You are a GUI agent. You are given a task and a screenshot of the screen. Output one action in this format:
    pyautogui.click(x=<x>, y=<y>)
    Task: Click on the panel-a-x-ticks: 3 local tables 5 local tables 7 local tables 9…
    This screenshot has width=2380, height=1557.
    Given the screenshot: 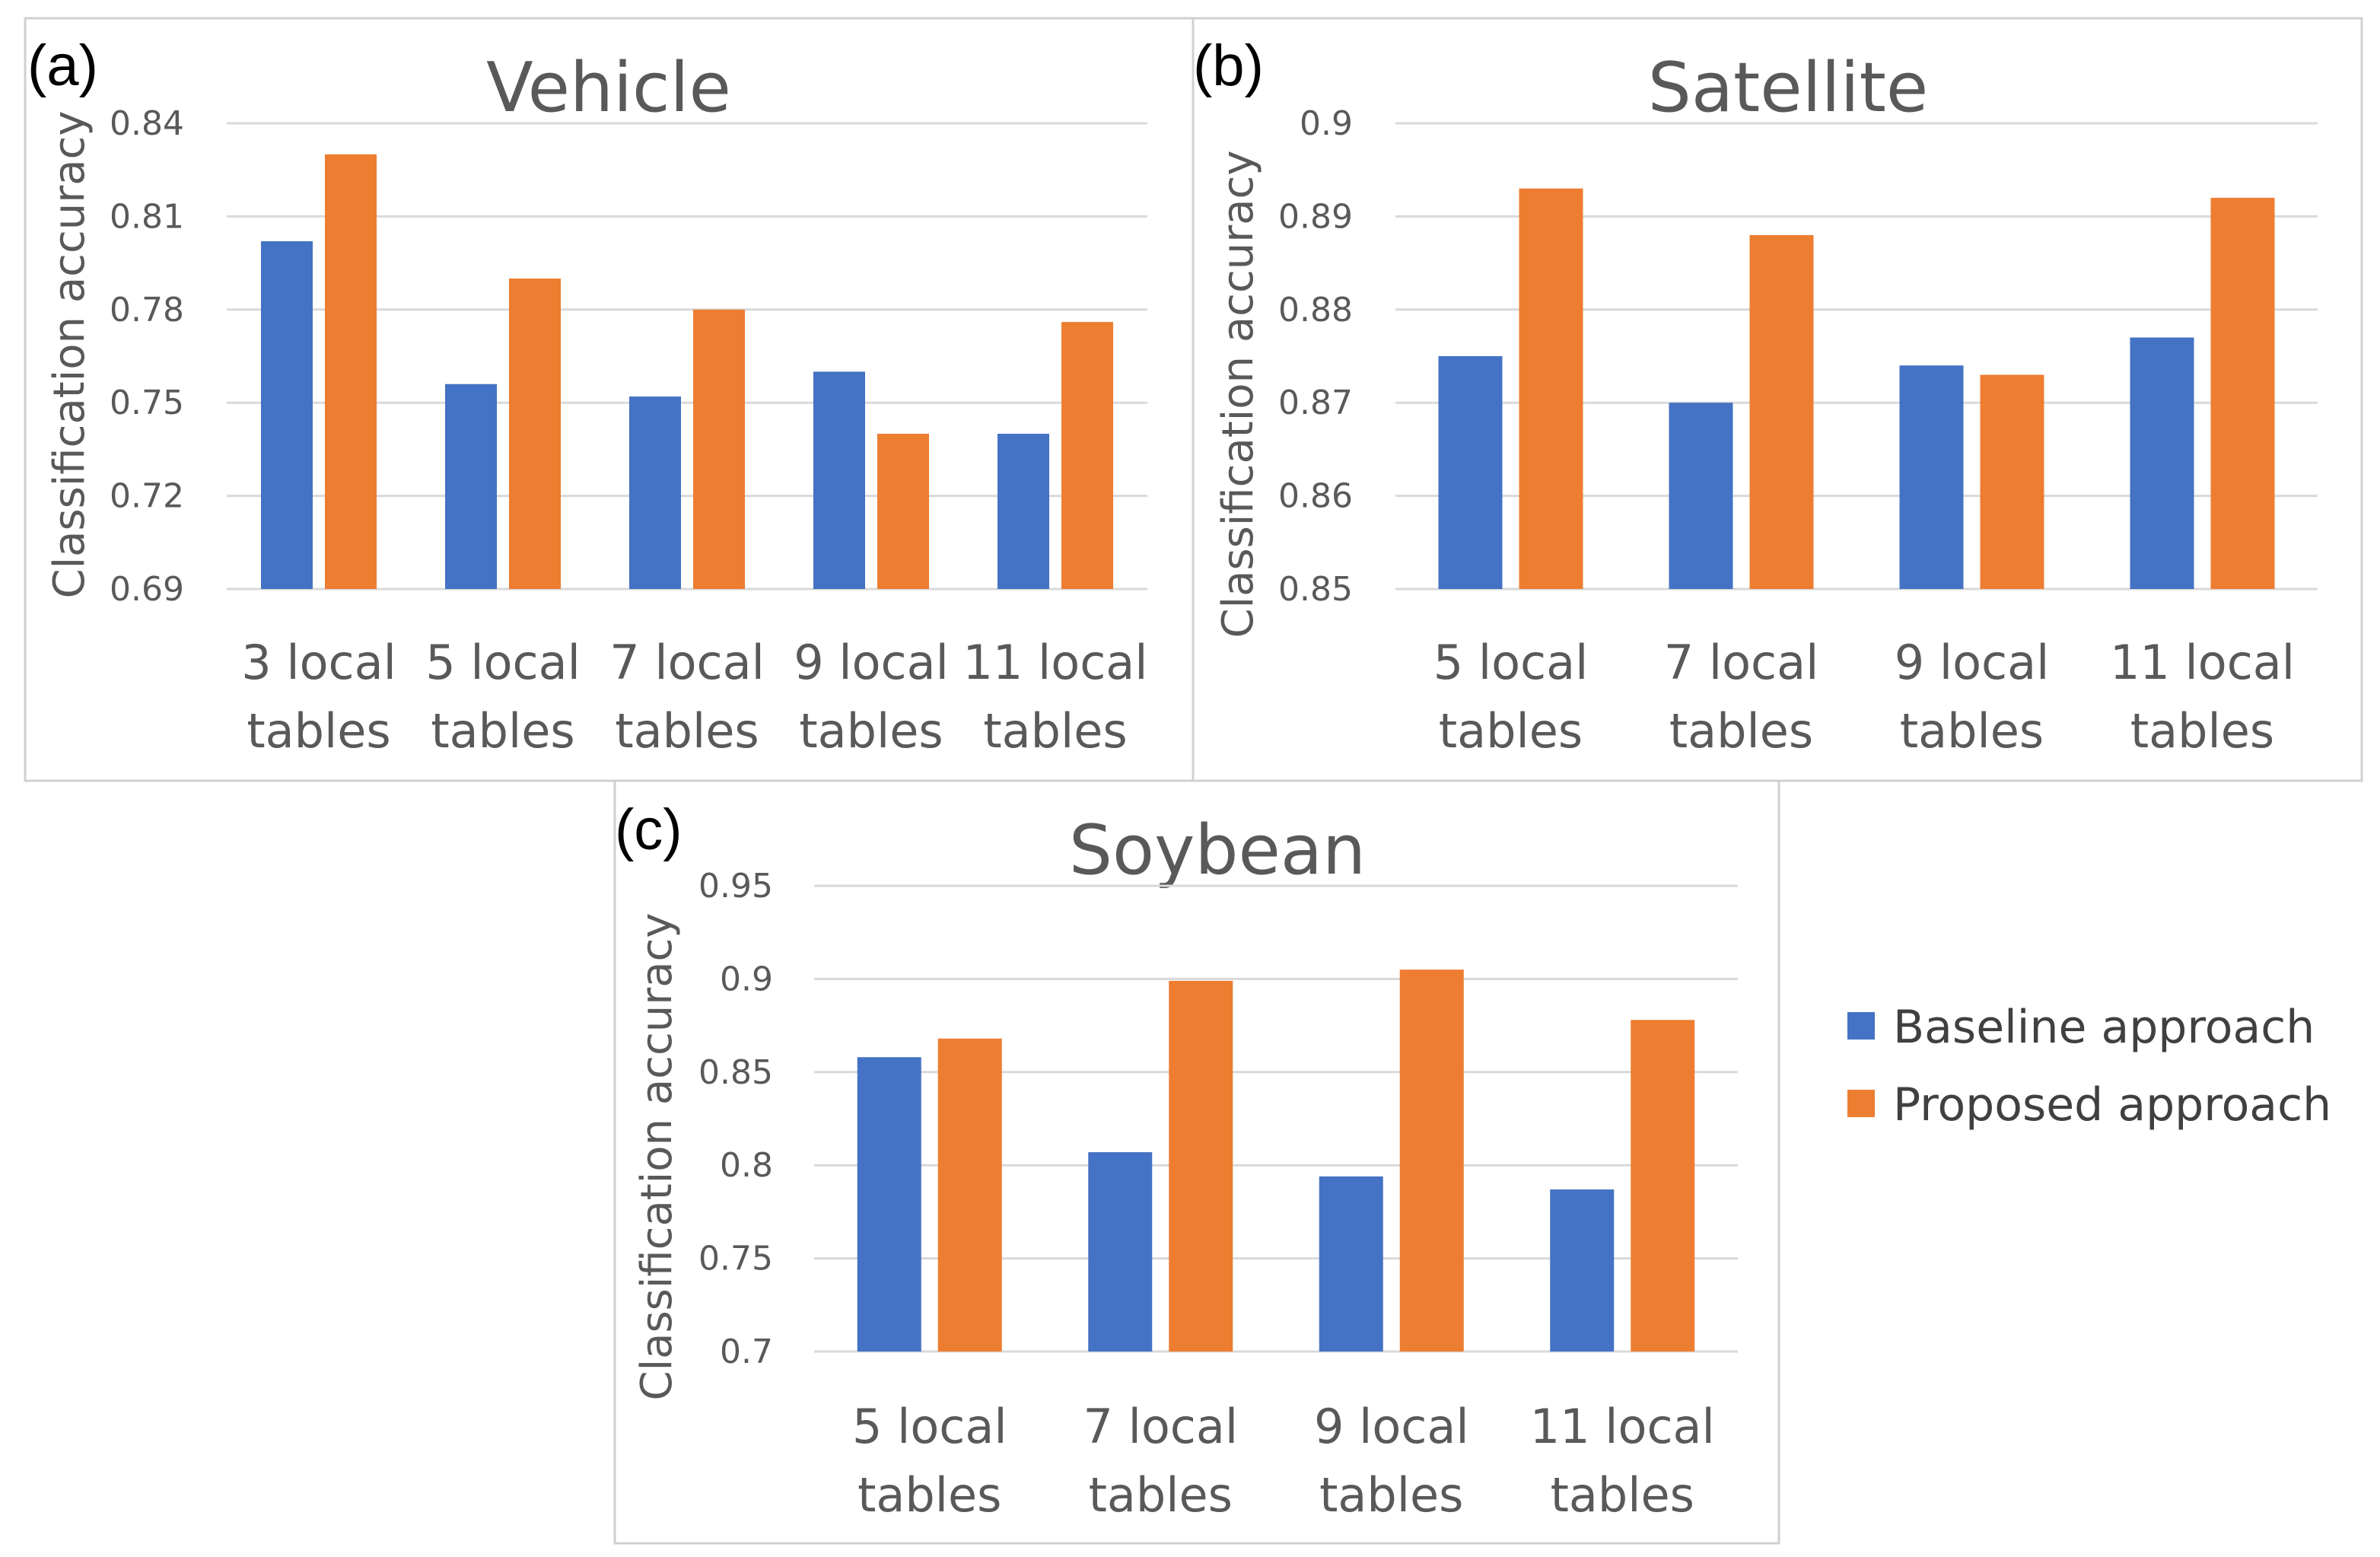 What is the action you would take?
    pyautogui.click(x=694, y=697)
    